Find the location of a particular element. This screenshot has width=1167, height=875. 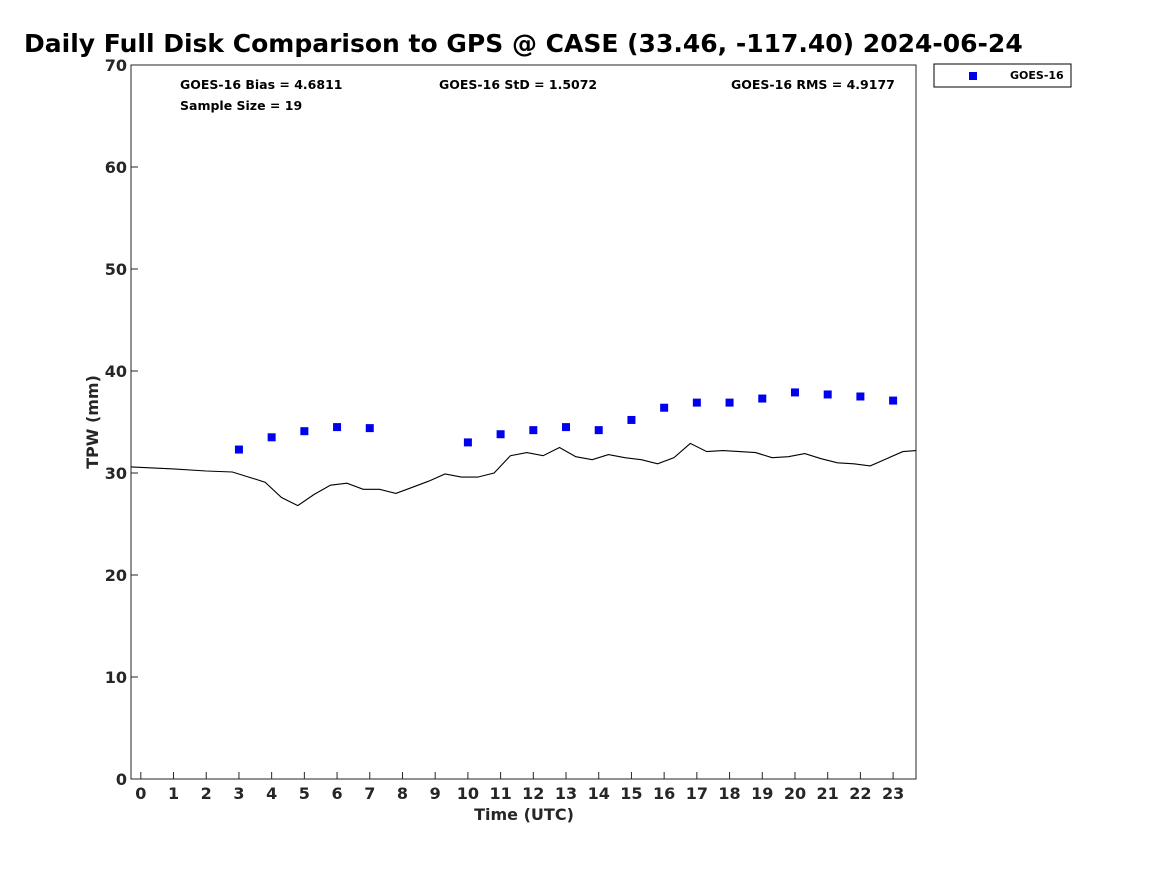

stat-rms: GOES-16 RMS = 4.9177 is located at coordinates (813, 84).